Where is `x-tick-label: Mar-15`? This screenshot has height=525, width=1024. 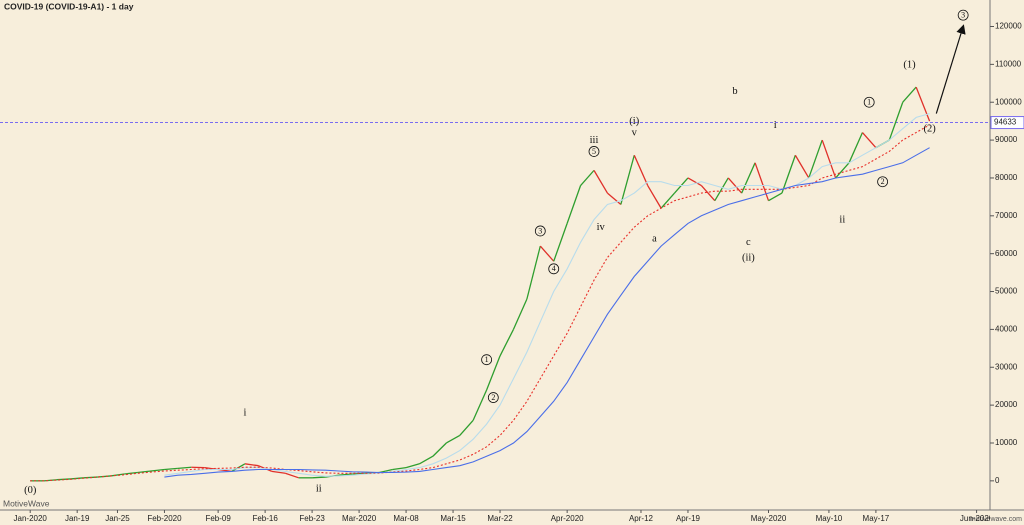 x-tick-label: Mar-15 is located at coordinates (453, 518).